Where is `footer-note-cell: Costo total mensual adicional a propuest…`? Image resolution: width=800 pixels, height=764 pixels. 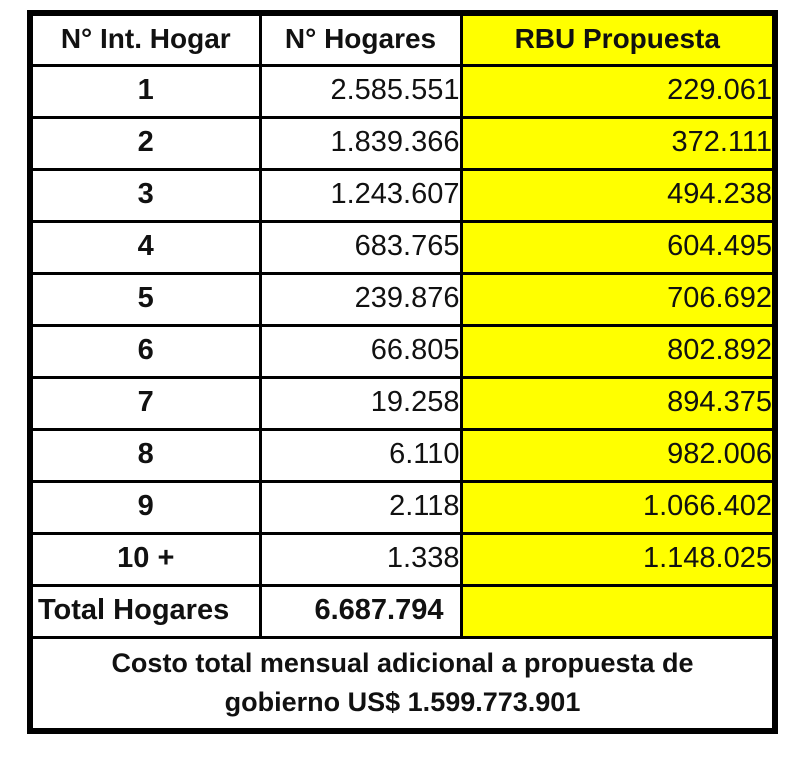 footer-note-cell: Costo total mensual adicional a propuest… is located at coordinates (402, 684).